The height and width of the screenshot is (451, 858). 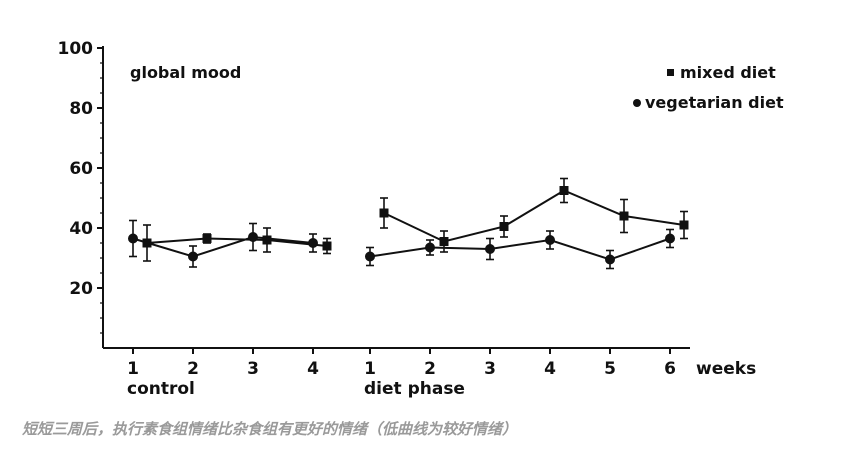 What do you see at coordinates (708, 87) in the screenshot?
I see `chart-legend: mixed diet vegetarian diet` at bounding box center [708, 87].